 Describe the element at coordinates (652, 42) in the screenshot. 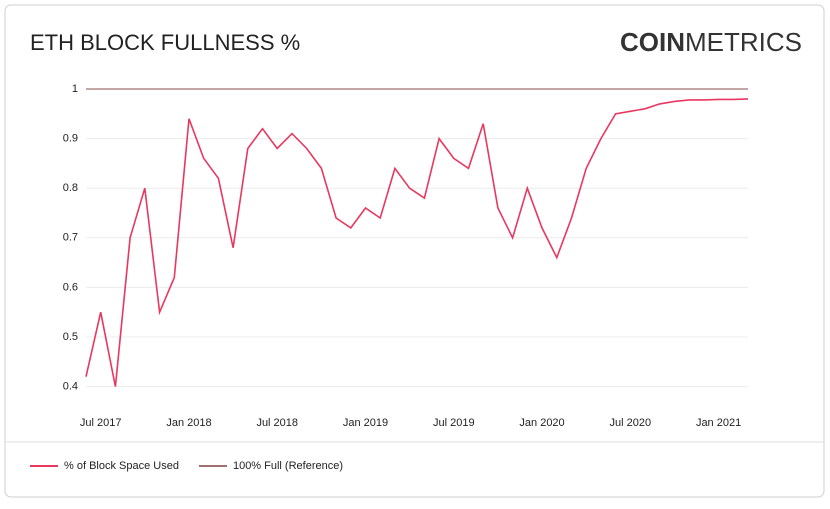

I see `logo-bold: COIN` at that location.